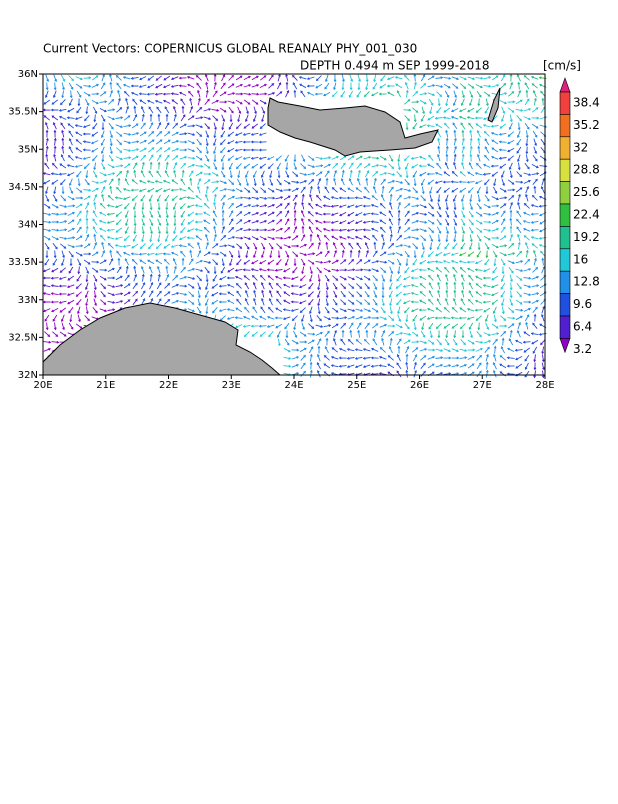 This screenshot has width=618, height=804. Describe the element at coordinates (586, 192) in the screenshot. I see `colorbar-label: 25.6` at that location.